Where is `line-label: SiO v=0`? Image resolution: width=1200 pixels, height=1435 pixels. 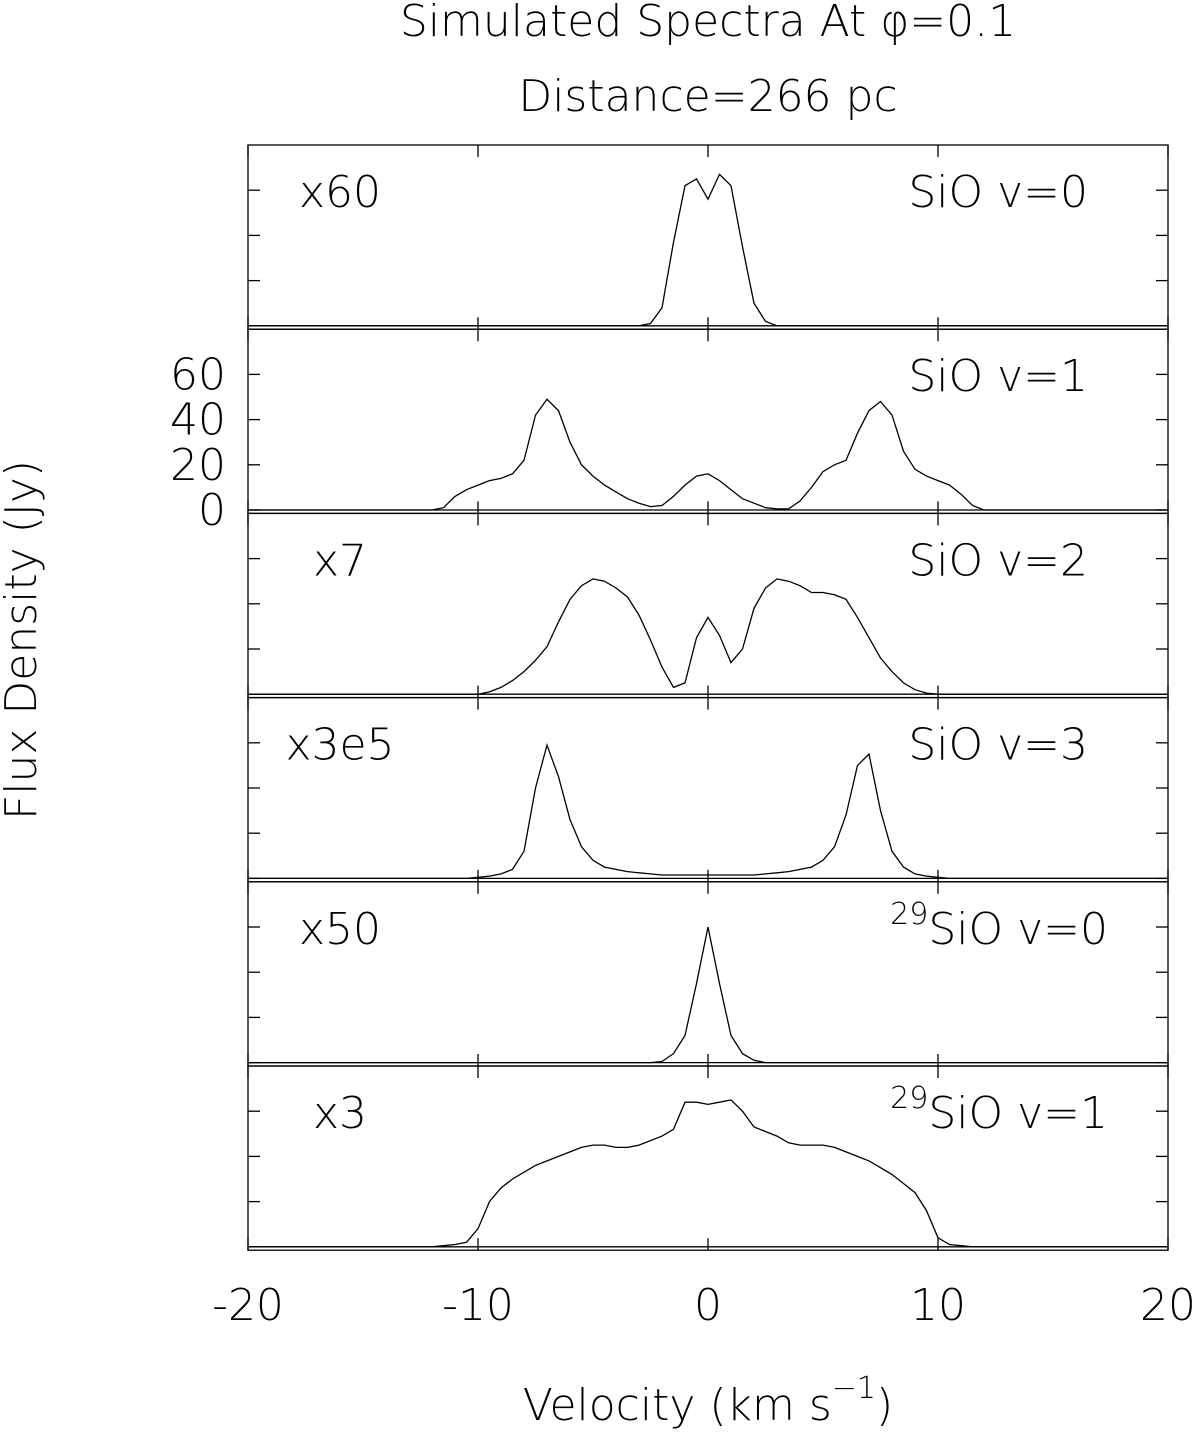 line-label: SiO v=0 is located at coordinates (998, 192).